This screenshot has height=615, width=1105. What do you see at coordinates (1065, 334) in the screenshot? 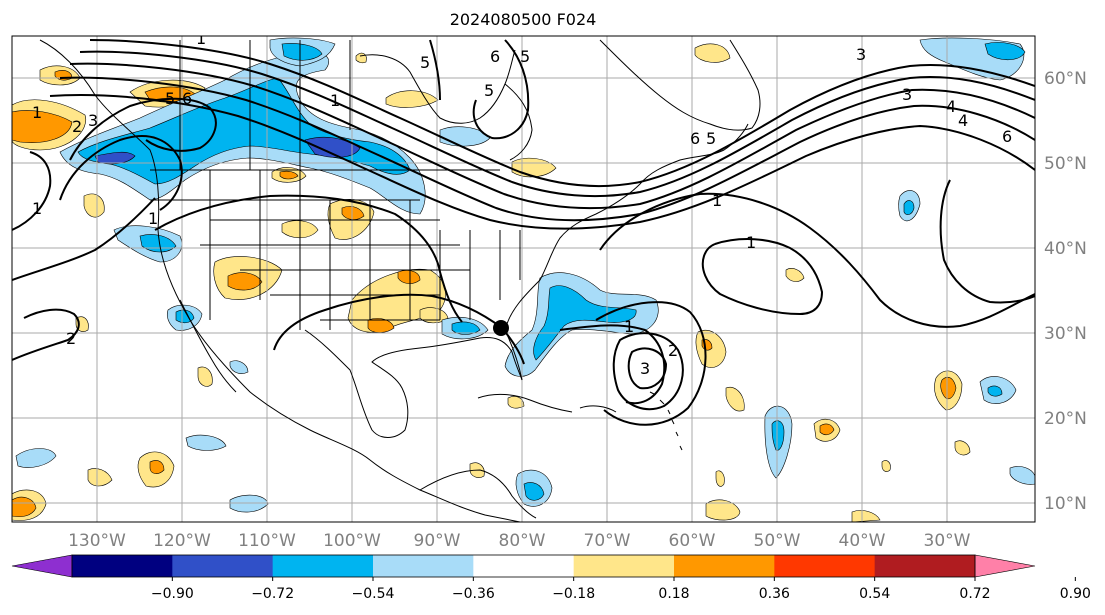
I see `latitude-label: 30°N` at bounding box center [1065, 334].